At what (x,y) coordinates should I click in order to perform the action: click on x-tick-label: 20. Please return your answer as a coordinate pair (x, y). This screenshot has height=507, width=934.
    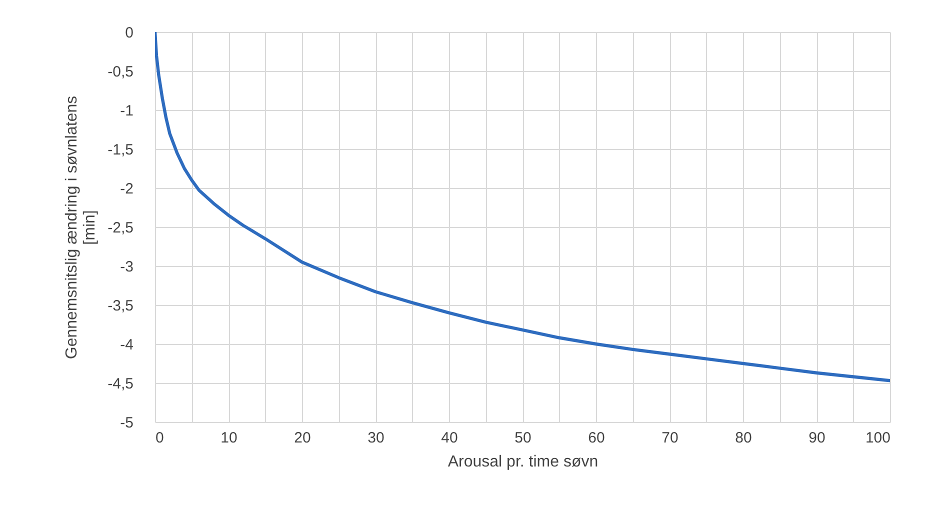
    Looking at the image, I should click on (302, 438).